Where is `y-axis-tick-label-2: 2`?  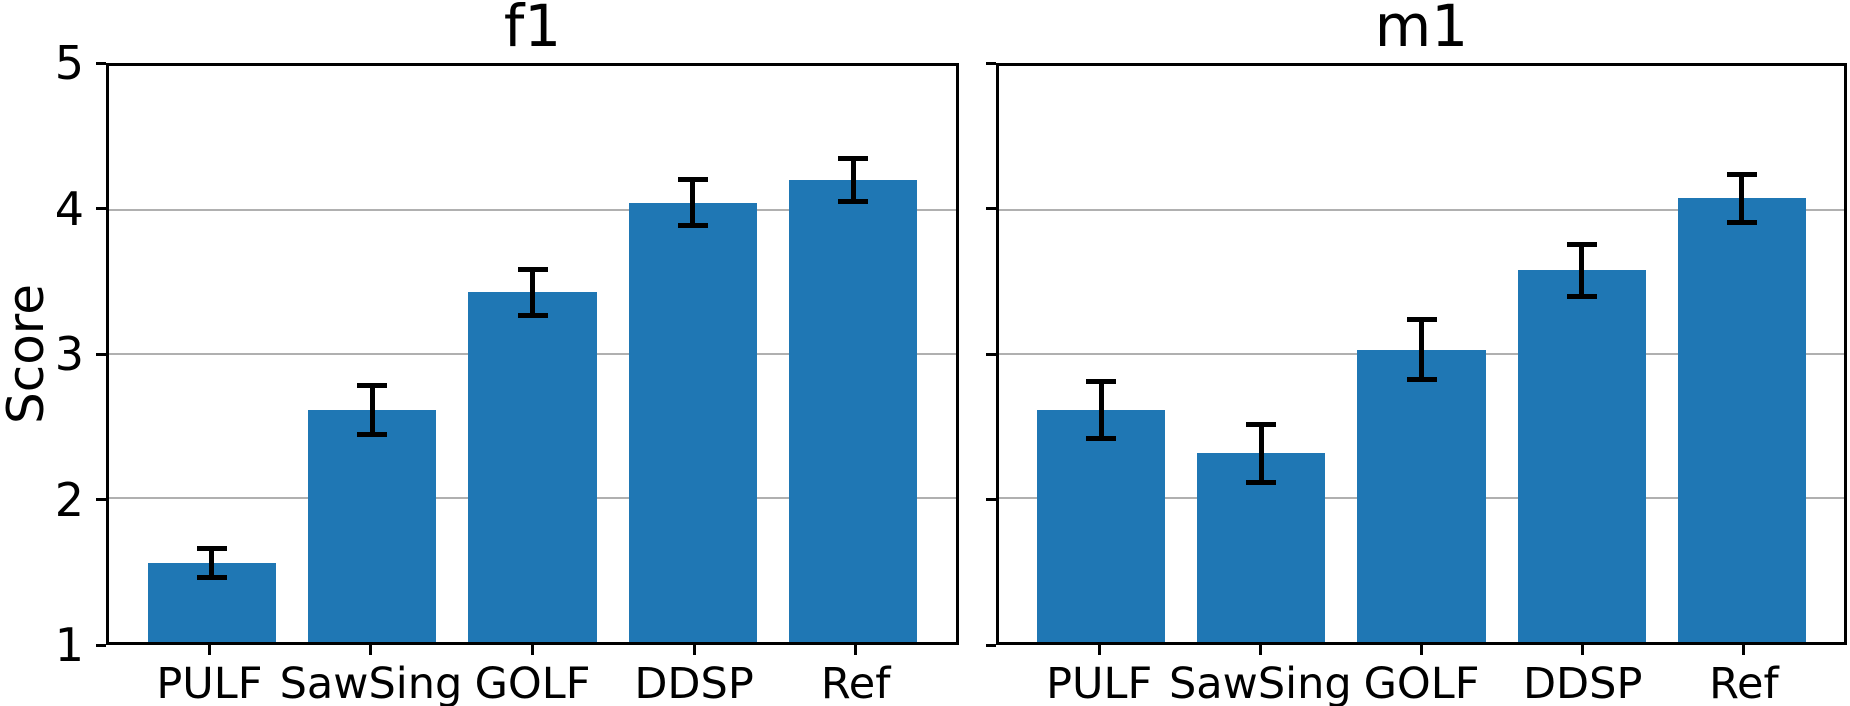
y-axis-tick-label-2: 2 is located at coordinates (69, 499).